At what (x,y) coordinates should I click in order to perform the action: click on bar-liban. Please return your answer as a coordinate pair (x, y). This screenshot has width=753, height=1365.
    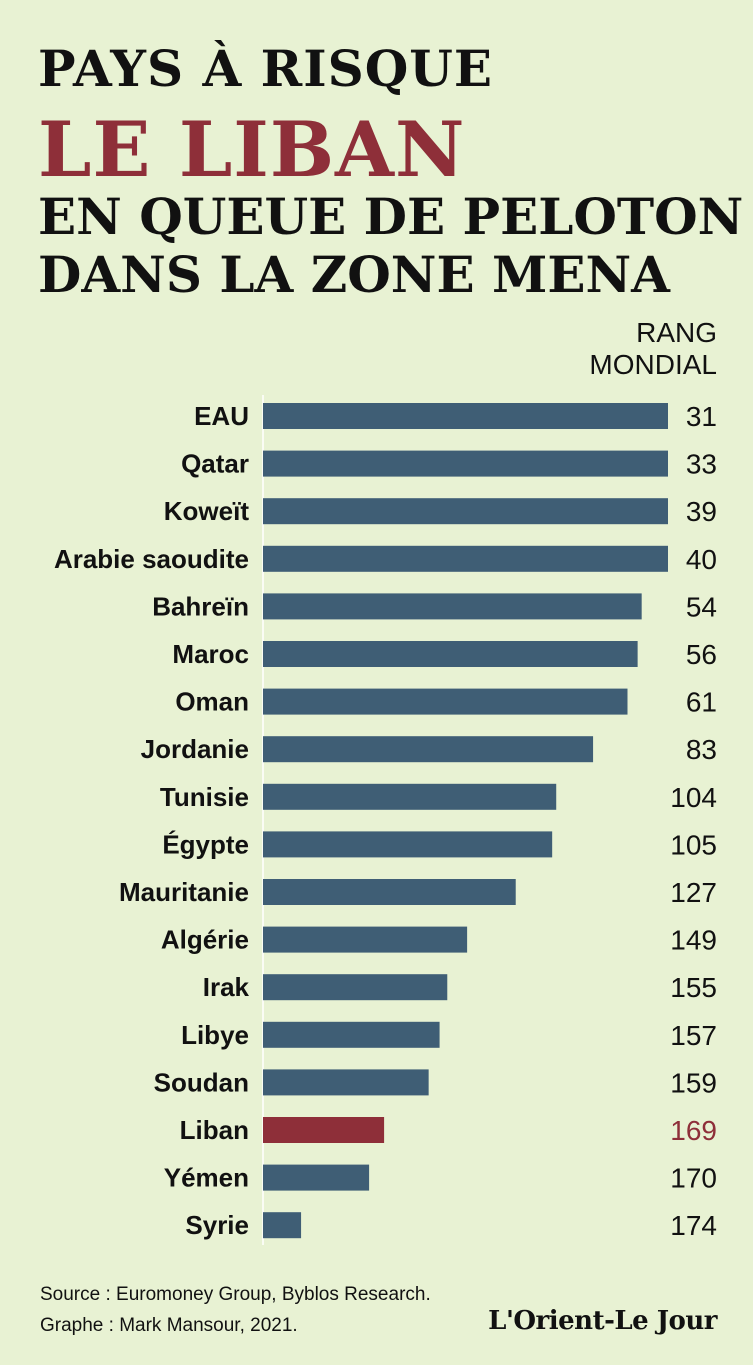
    Looking at the image, I should click on (324, 1130).